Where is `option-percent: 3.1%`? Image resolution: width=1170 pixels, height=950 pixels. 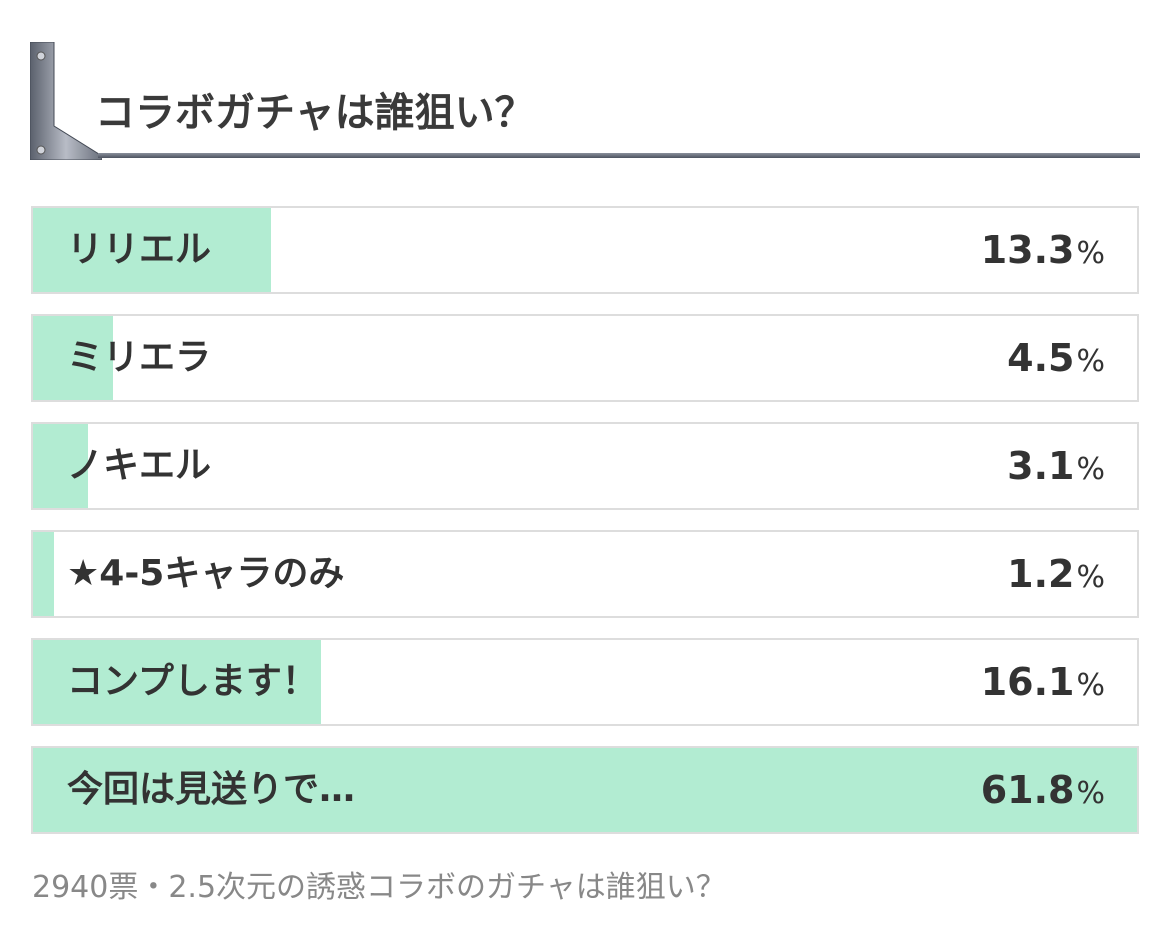 option-percent: 3.1% is located at coordinates (1056, 466).